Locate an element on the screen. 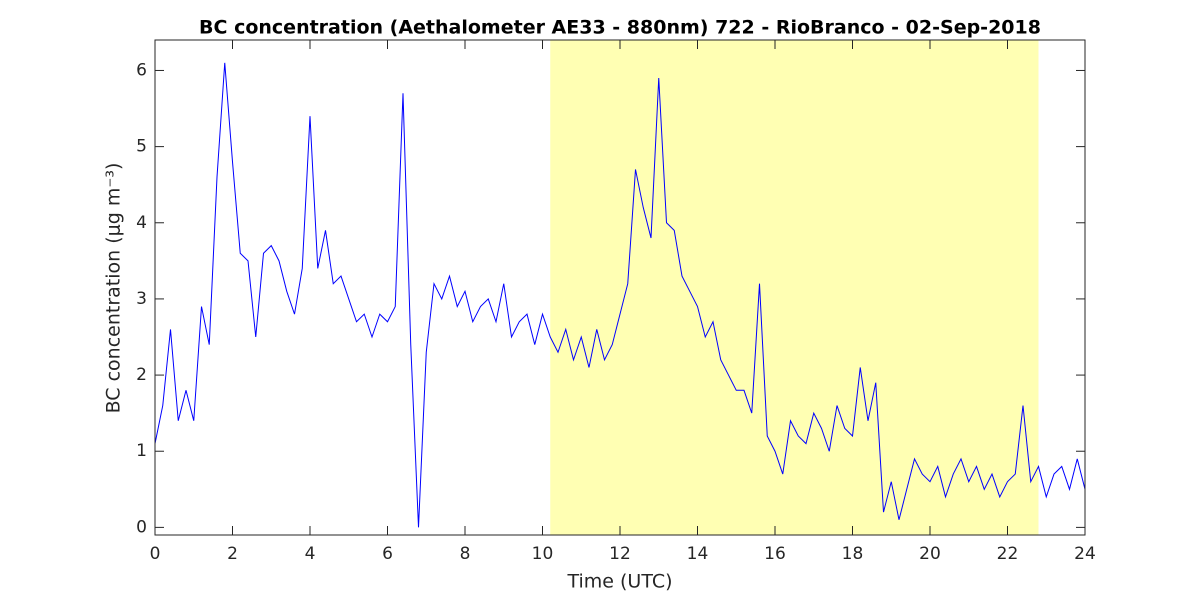 This screenshot has width=1200, height=600. x-tick-label: 2 is located at coordinates (232, 554).